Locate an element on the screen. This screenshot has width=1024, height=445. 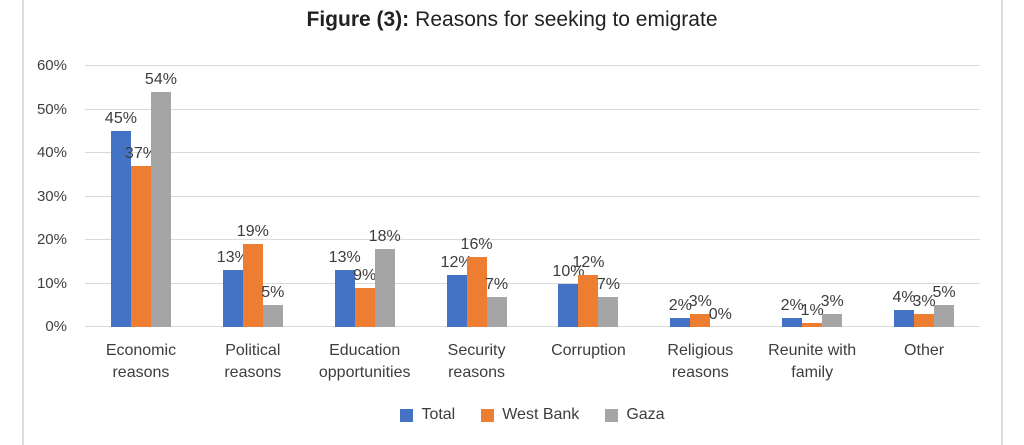
chart-title-text: Reasons for seeking to emigrate is located at coordinates (566, 19).